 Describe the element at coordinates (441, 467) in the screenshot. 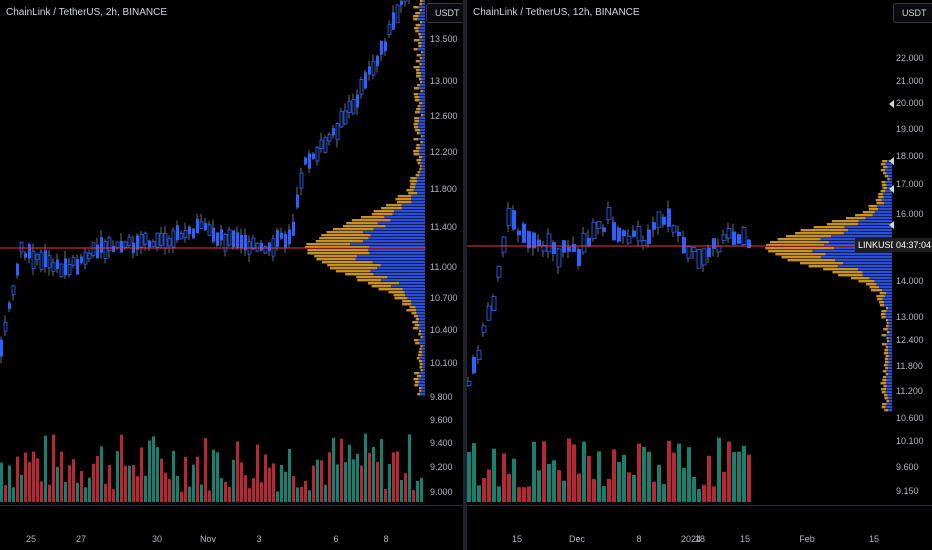

I see `price-tick: 9.200` at that location.